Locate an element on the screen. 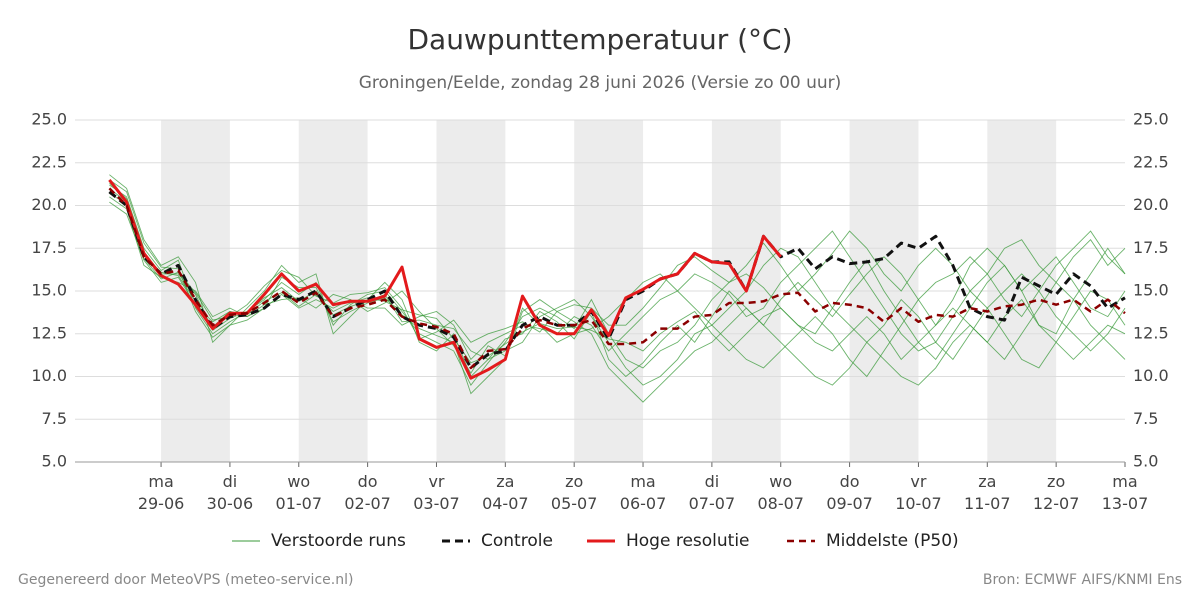  y2-tick-label: 5.0 is located at coordinates (1145, 461).